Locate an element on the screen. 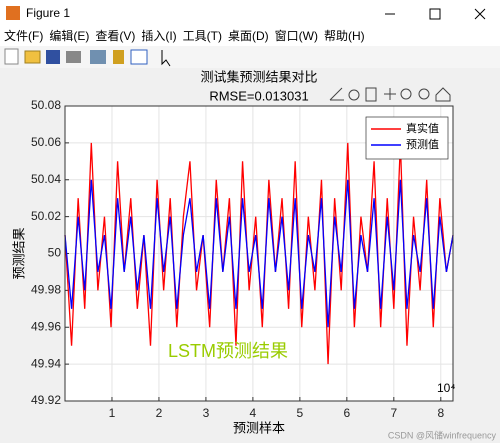 The image size is (500, 448). menu-item: 桌面(D) is located at coordinates (248, 36).